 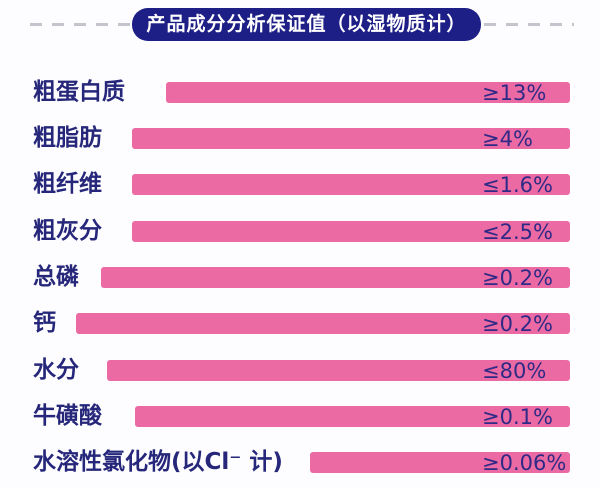 I want to click on list-item: 粗纤维 ≤1.6%, so click(x=300, y=184).